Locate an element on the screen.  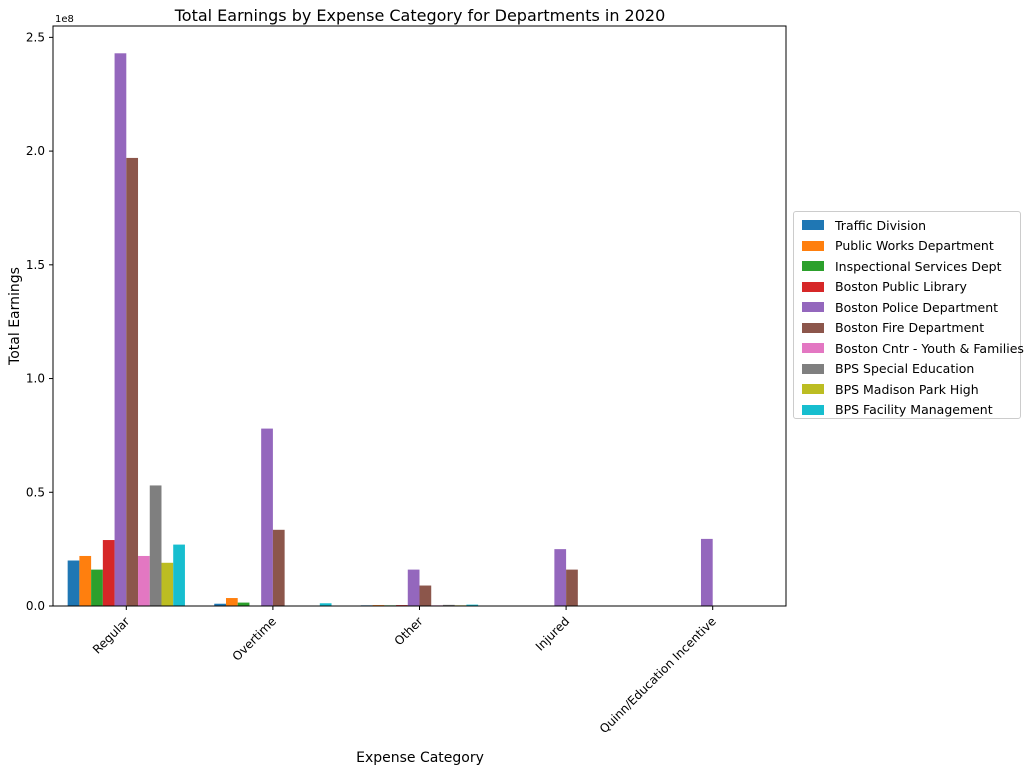
y-tick-label: 0.5 is located at coordinates (35, 492).